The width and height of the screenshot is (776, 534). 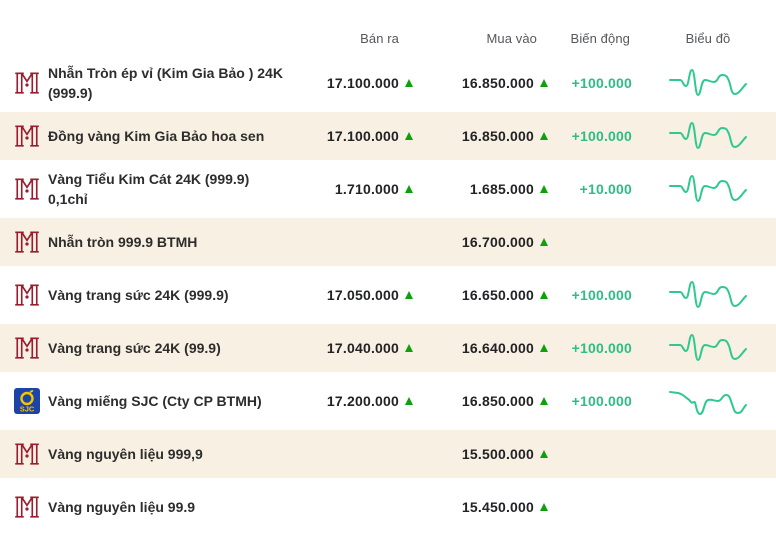 What do you see at coordinates (497, 295) in the screenshot?
I see `buy-price: 16.650.000` at bounding box center [497, 295].